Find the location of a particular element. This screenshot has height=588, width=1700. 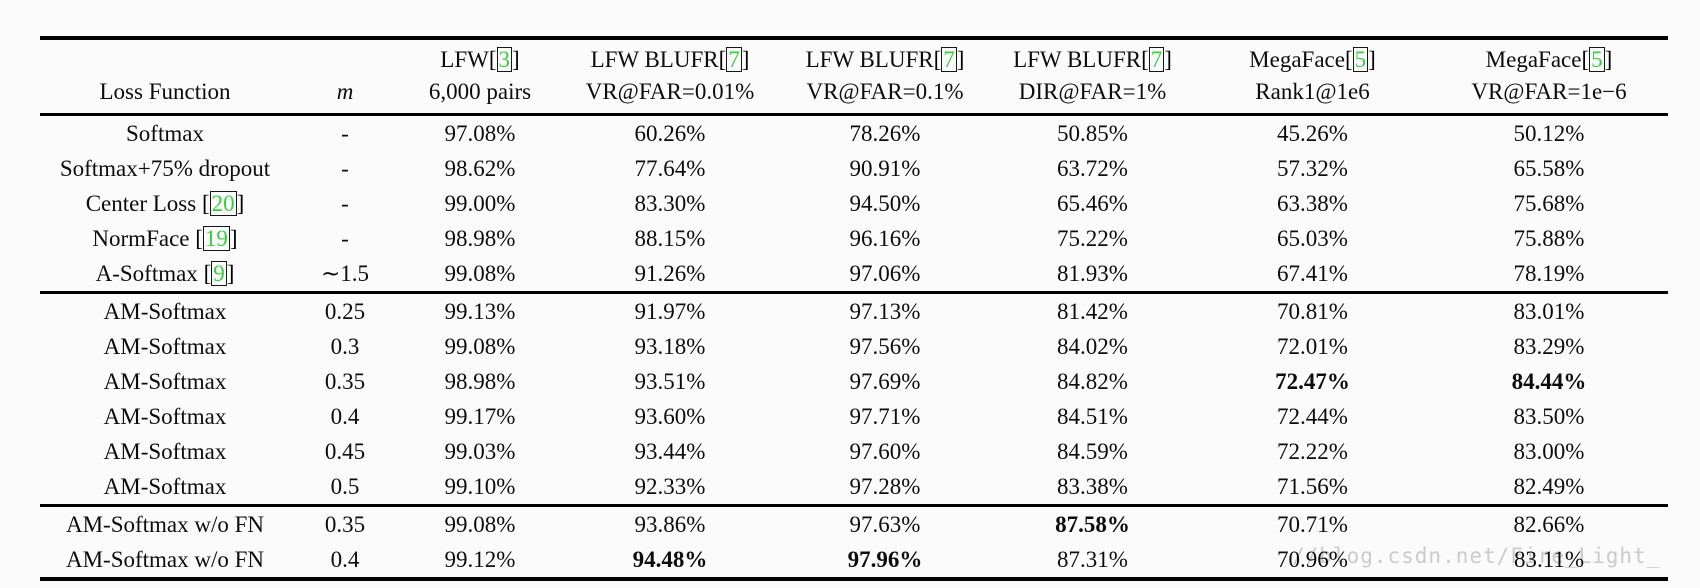

loss-function-name: Softmax+75% dropout is located at coordinates (165, 168).